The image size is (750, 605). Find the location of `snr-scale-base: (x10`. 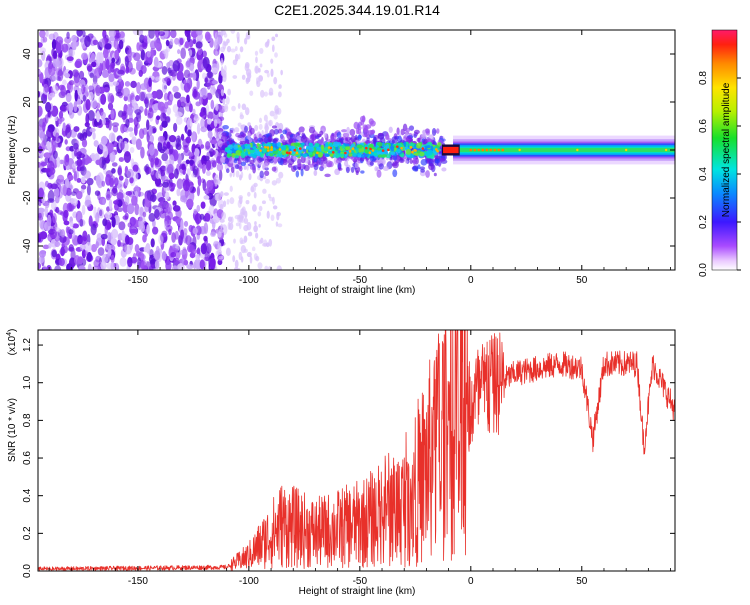

snr-scale-base: (x10 is located at coordinates (12, 345).